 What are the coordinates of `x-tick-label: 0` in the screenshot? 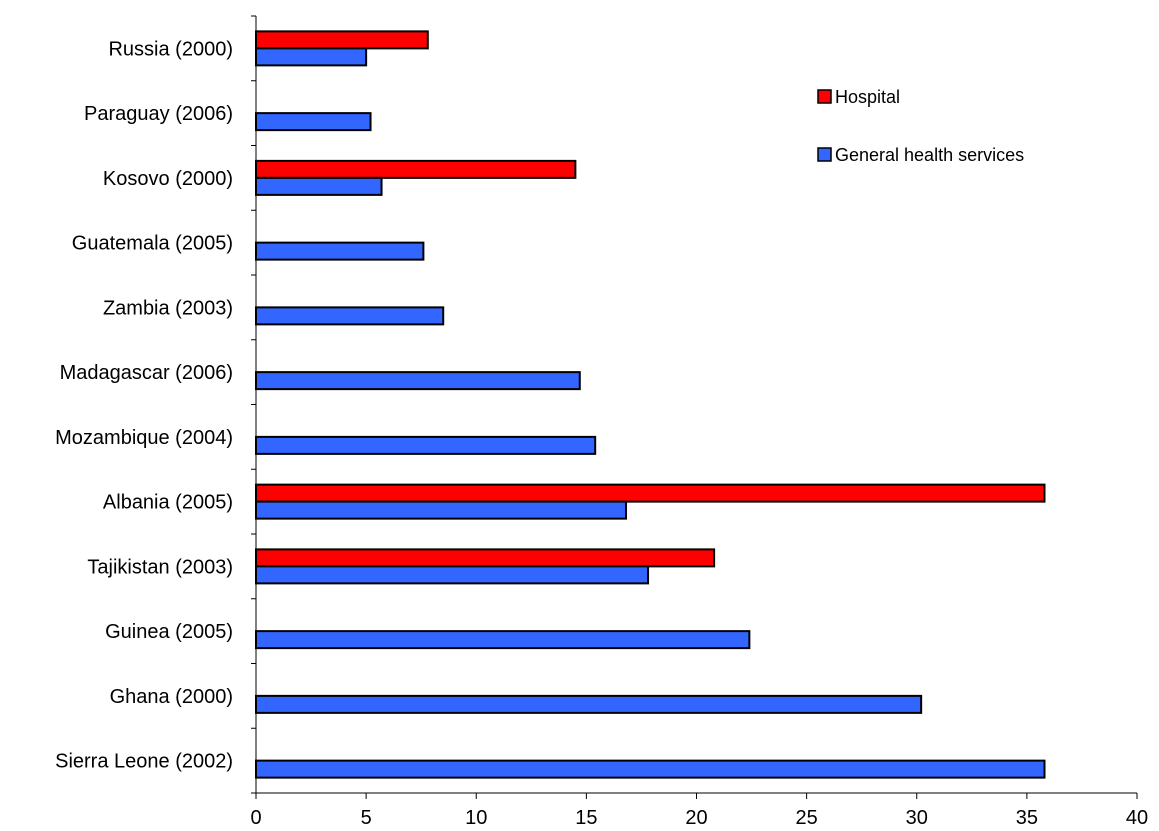 It's located at (255, 818).